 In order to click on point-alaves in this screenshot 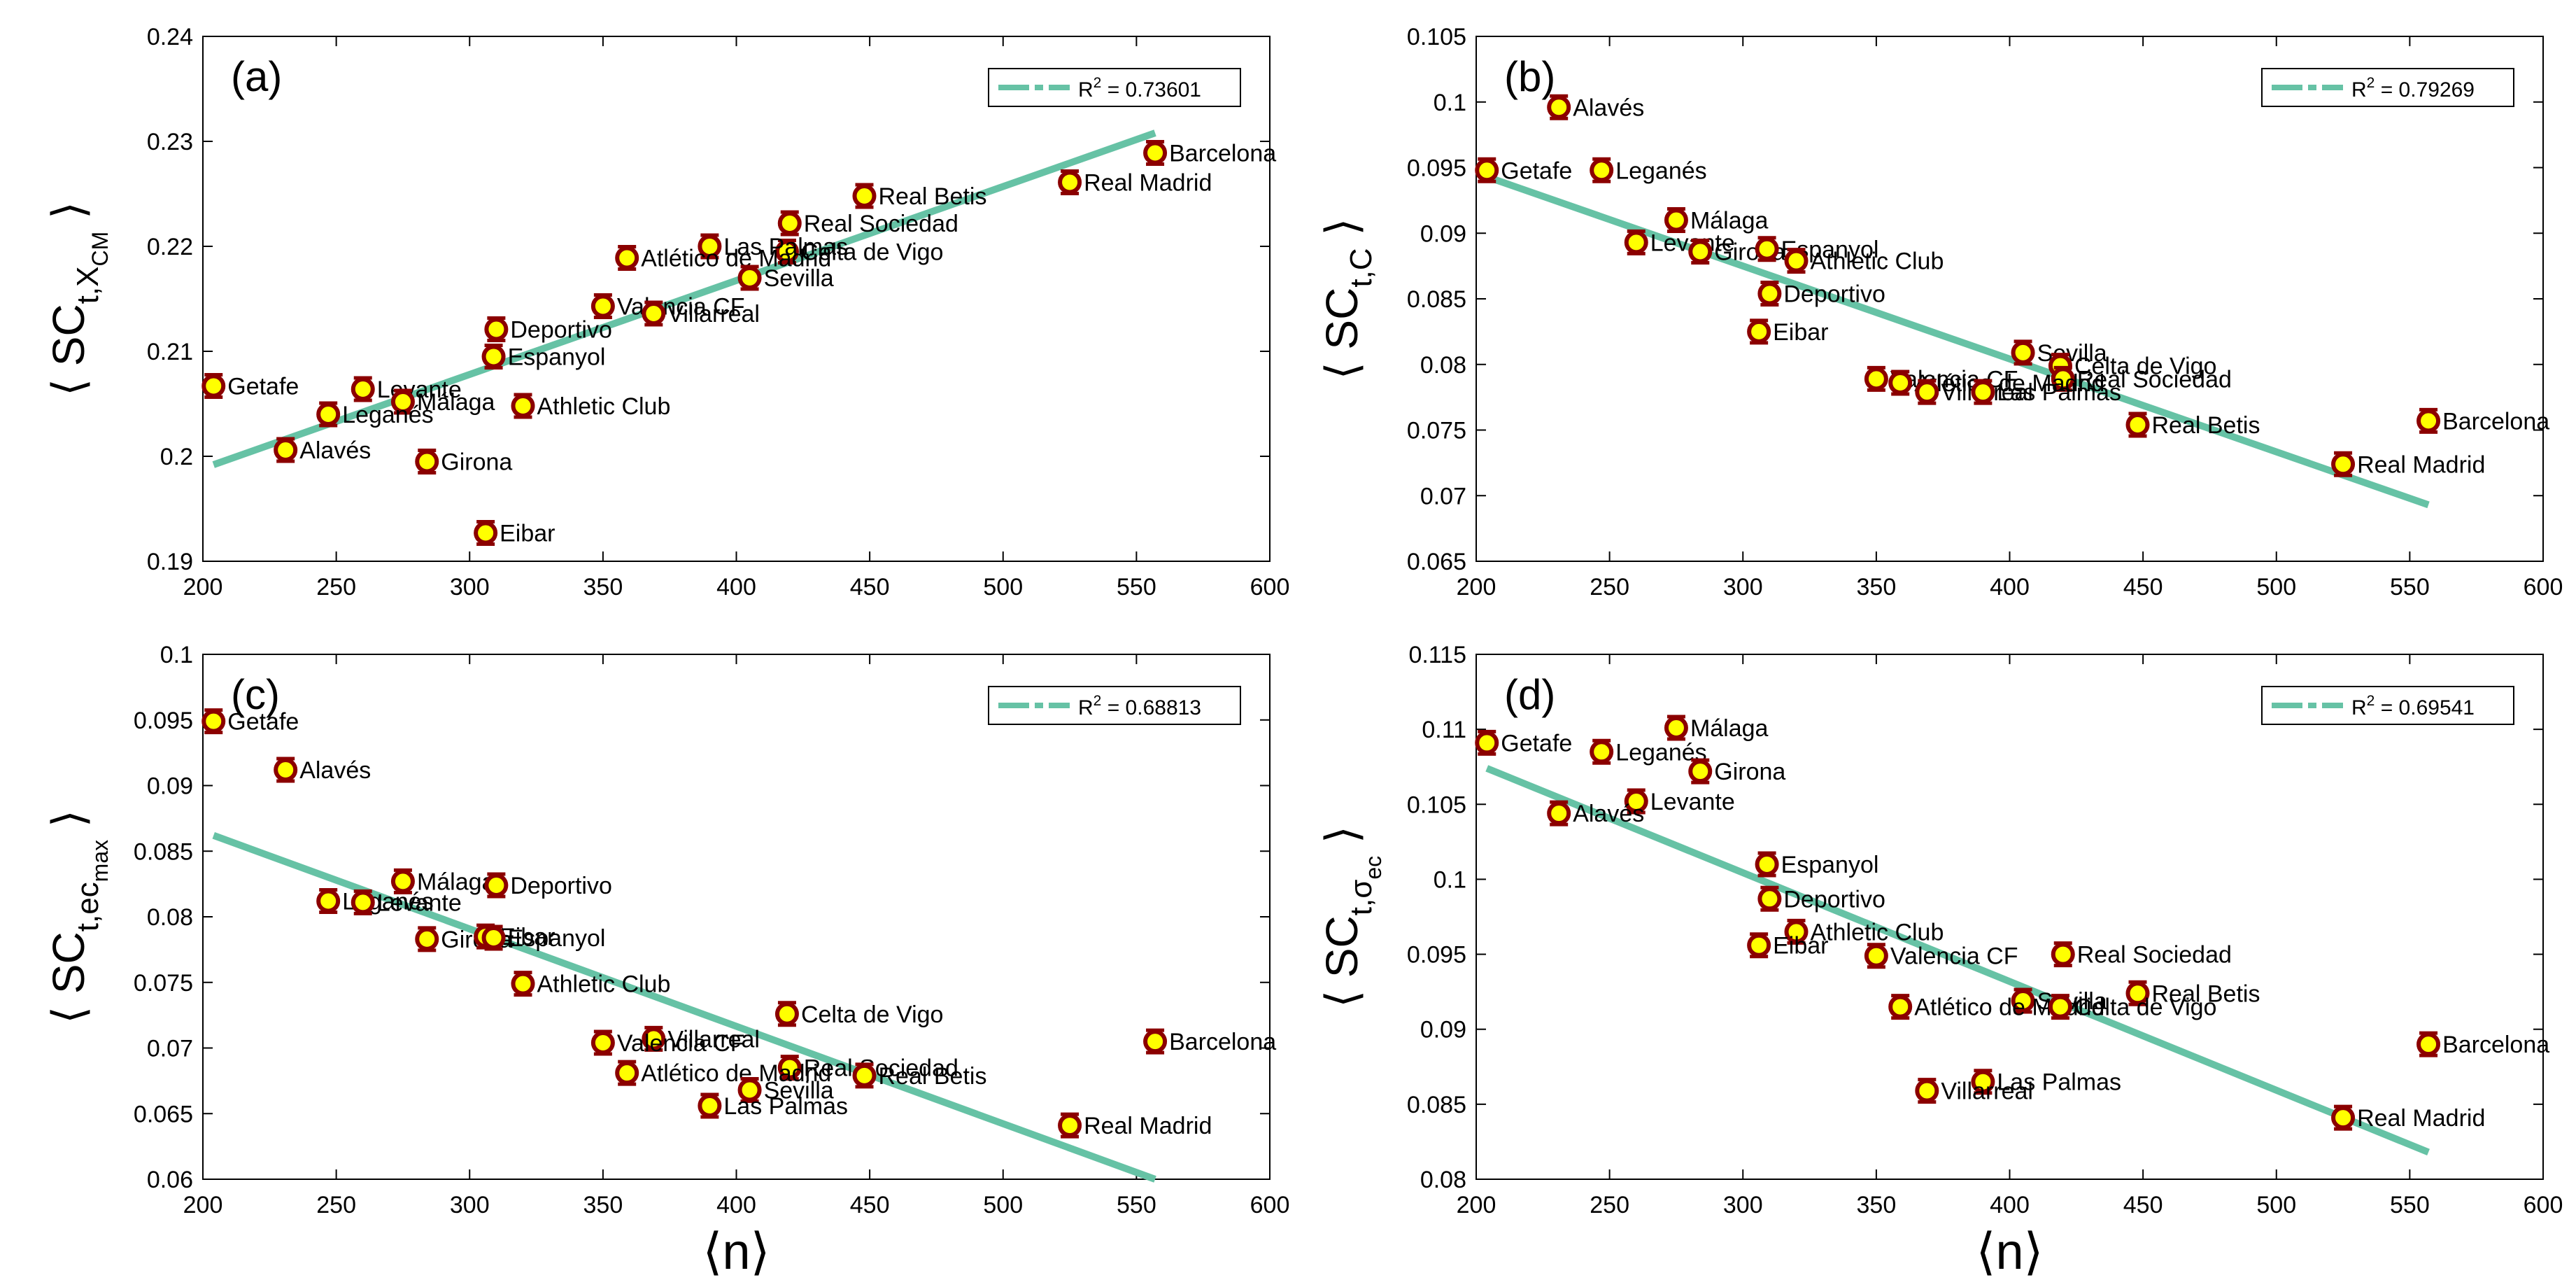, I will do `click(1559, 813)`.